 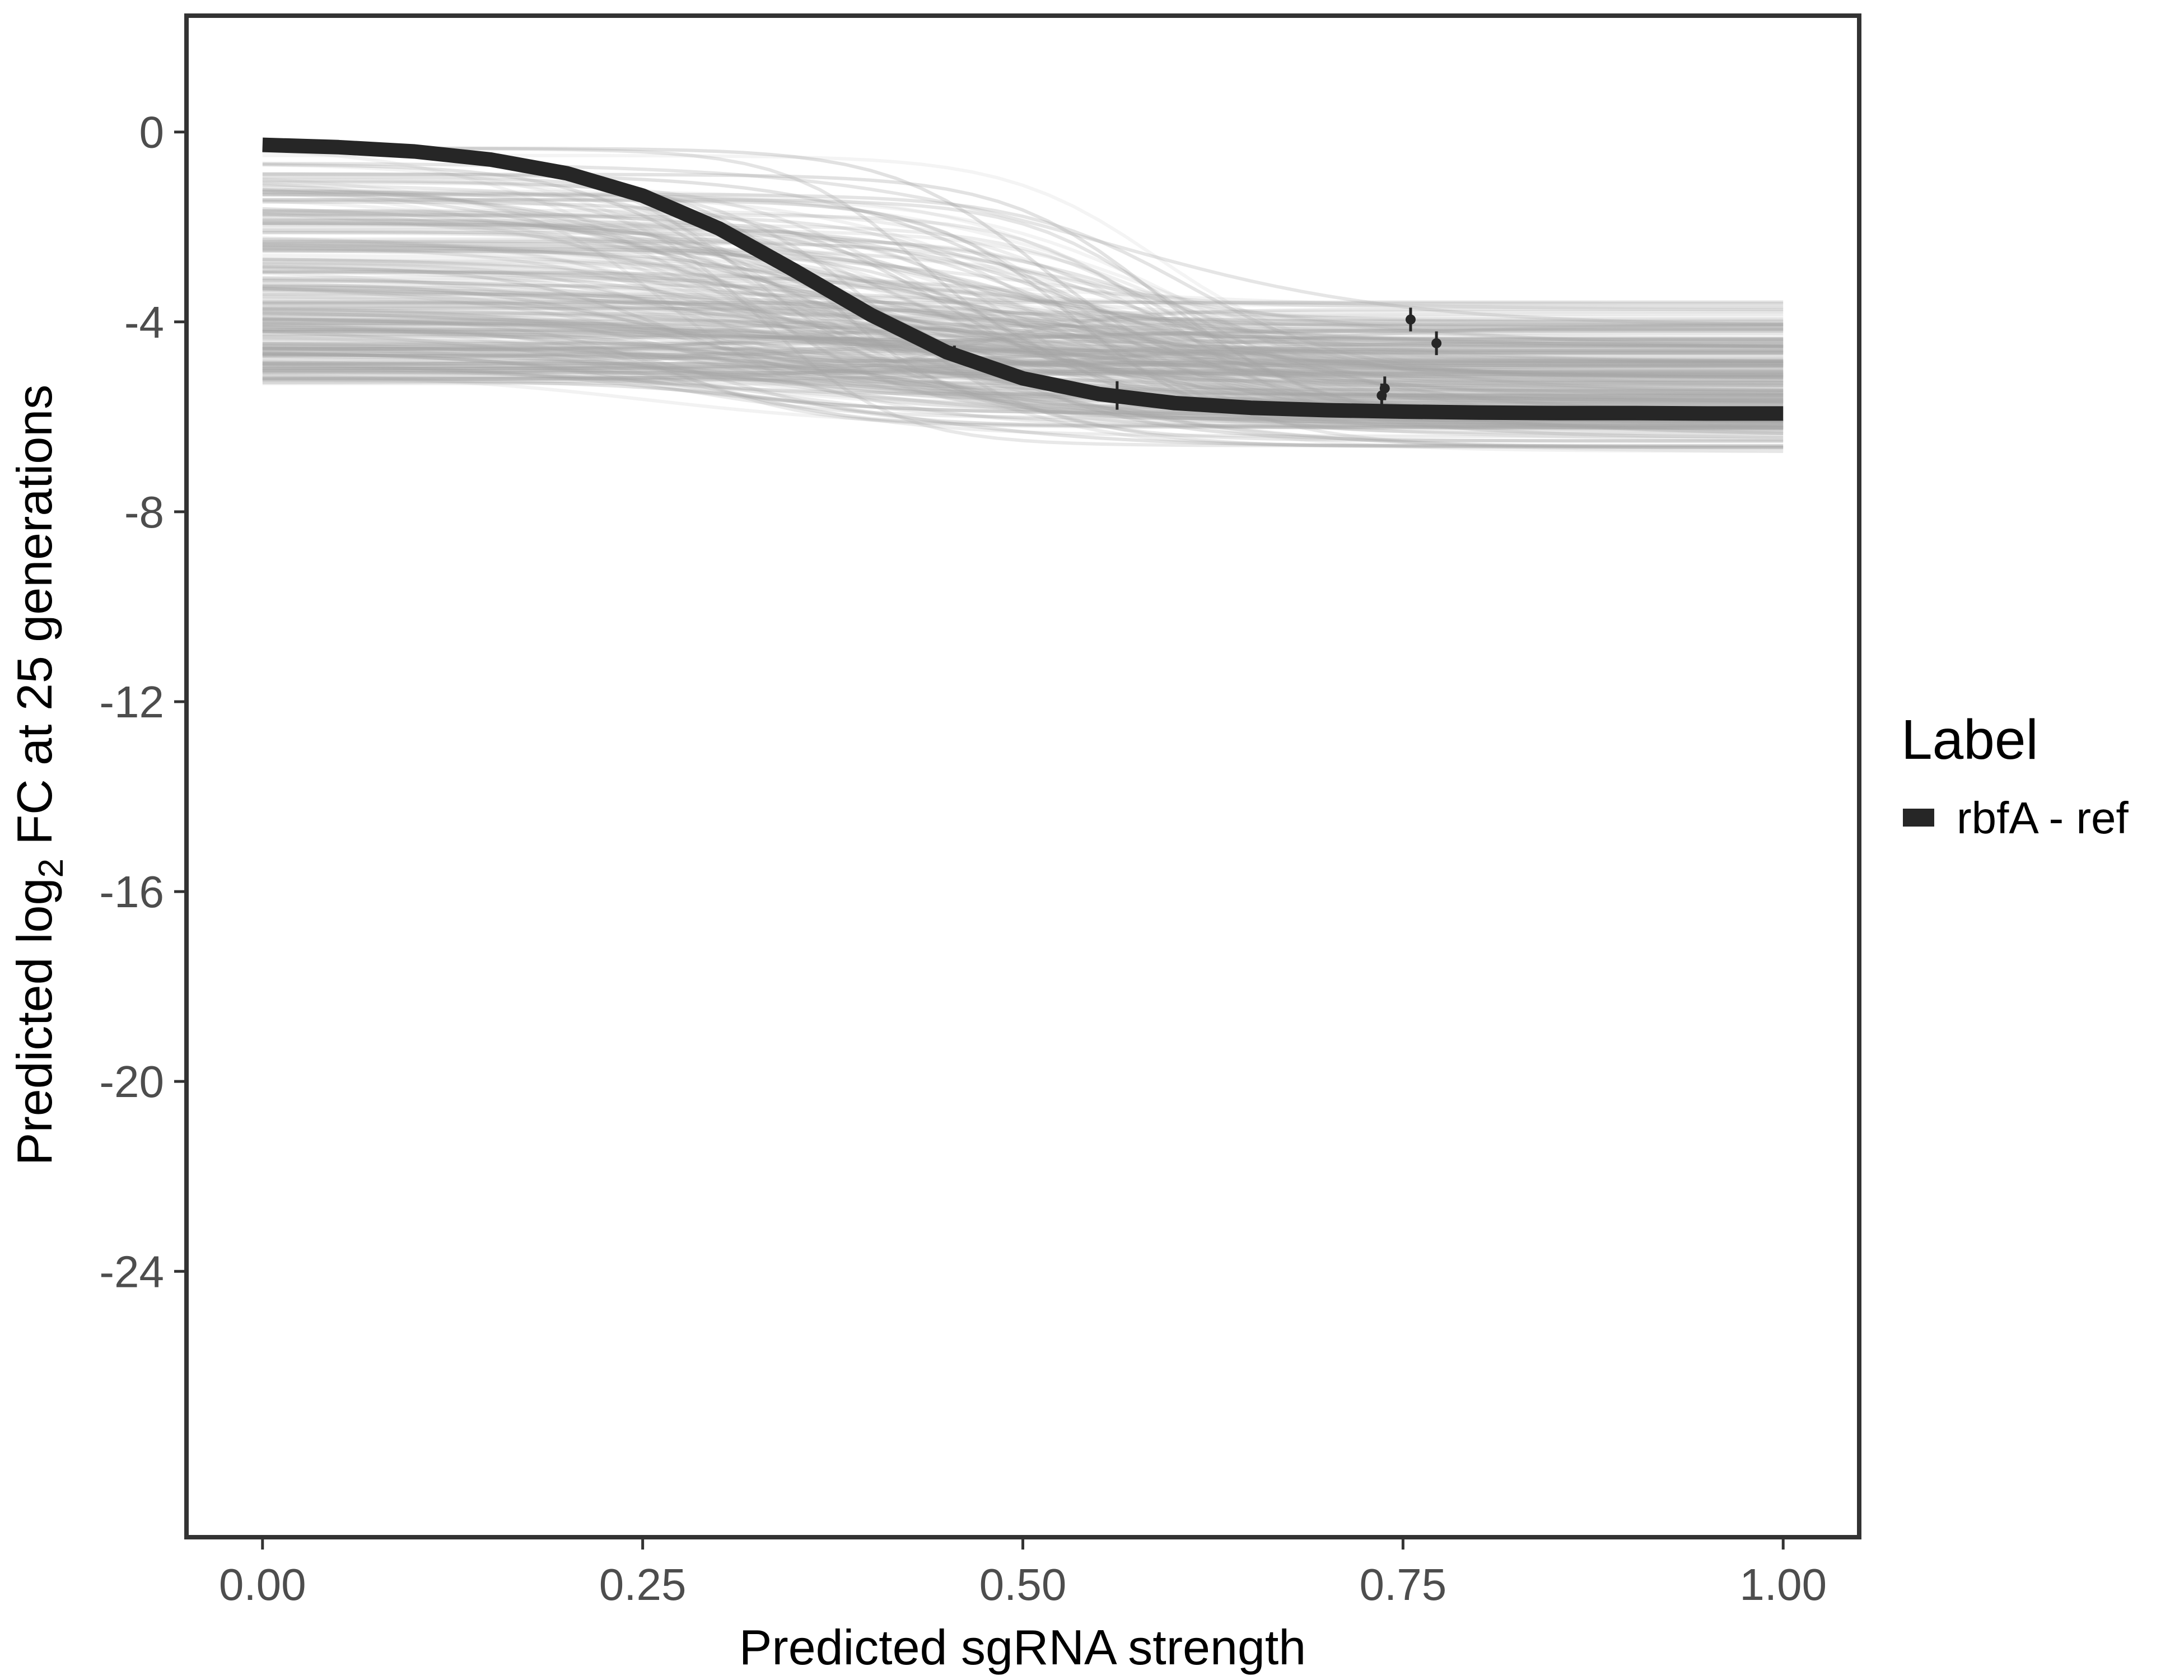 I want to click on x-tick-label: 0.50, so click(x=1023, y=1585).